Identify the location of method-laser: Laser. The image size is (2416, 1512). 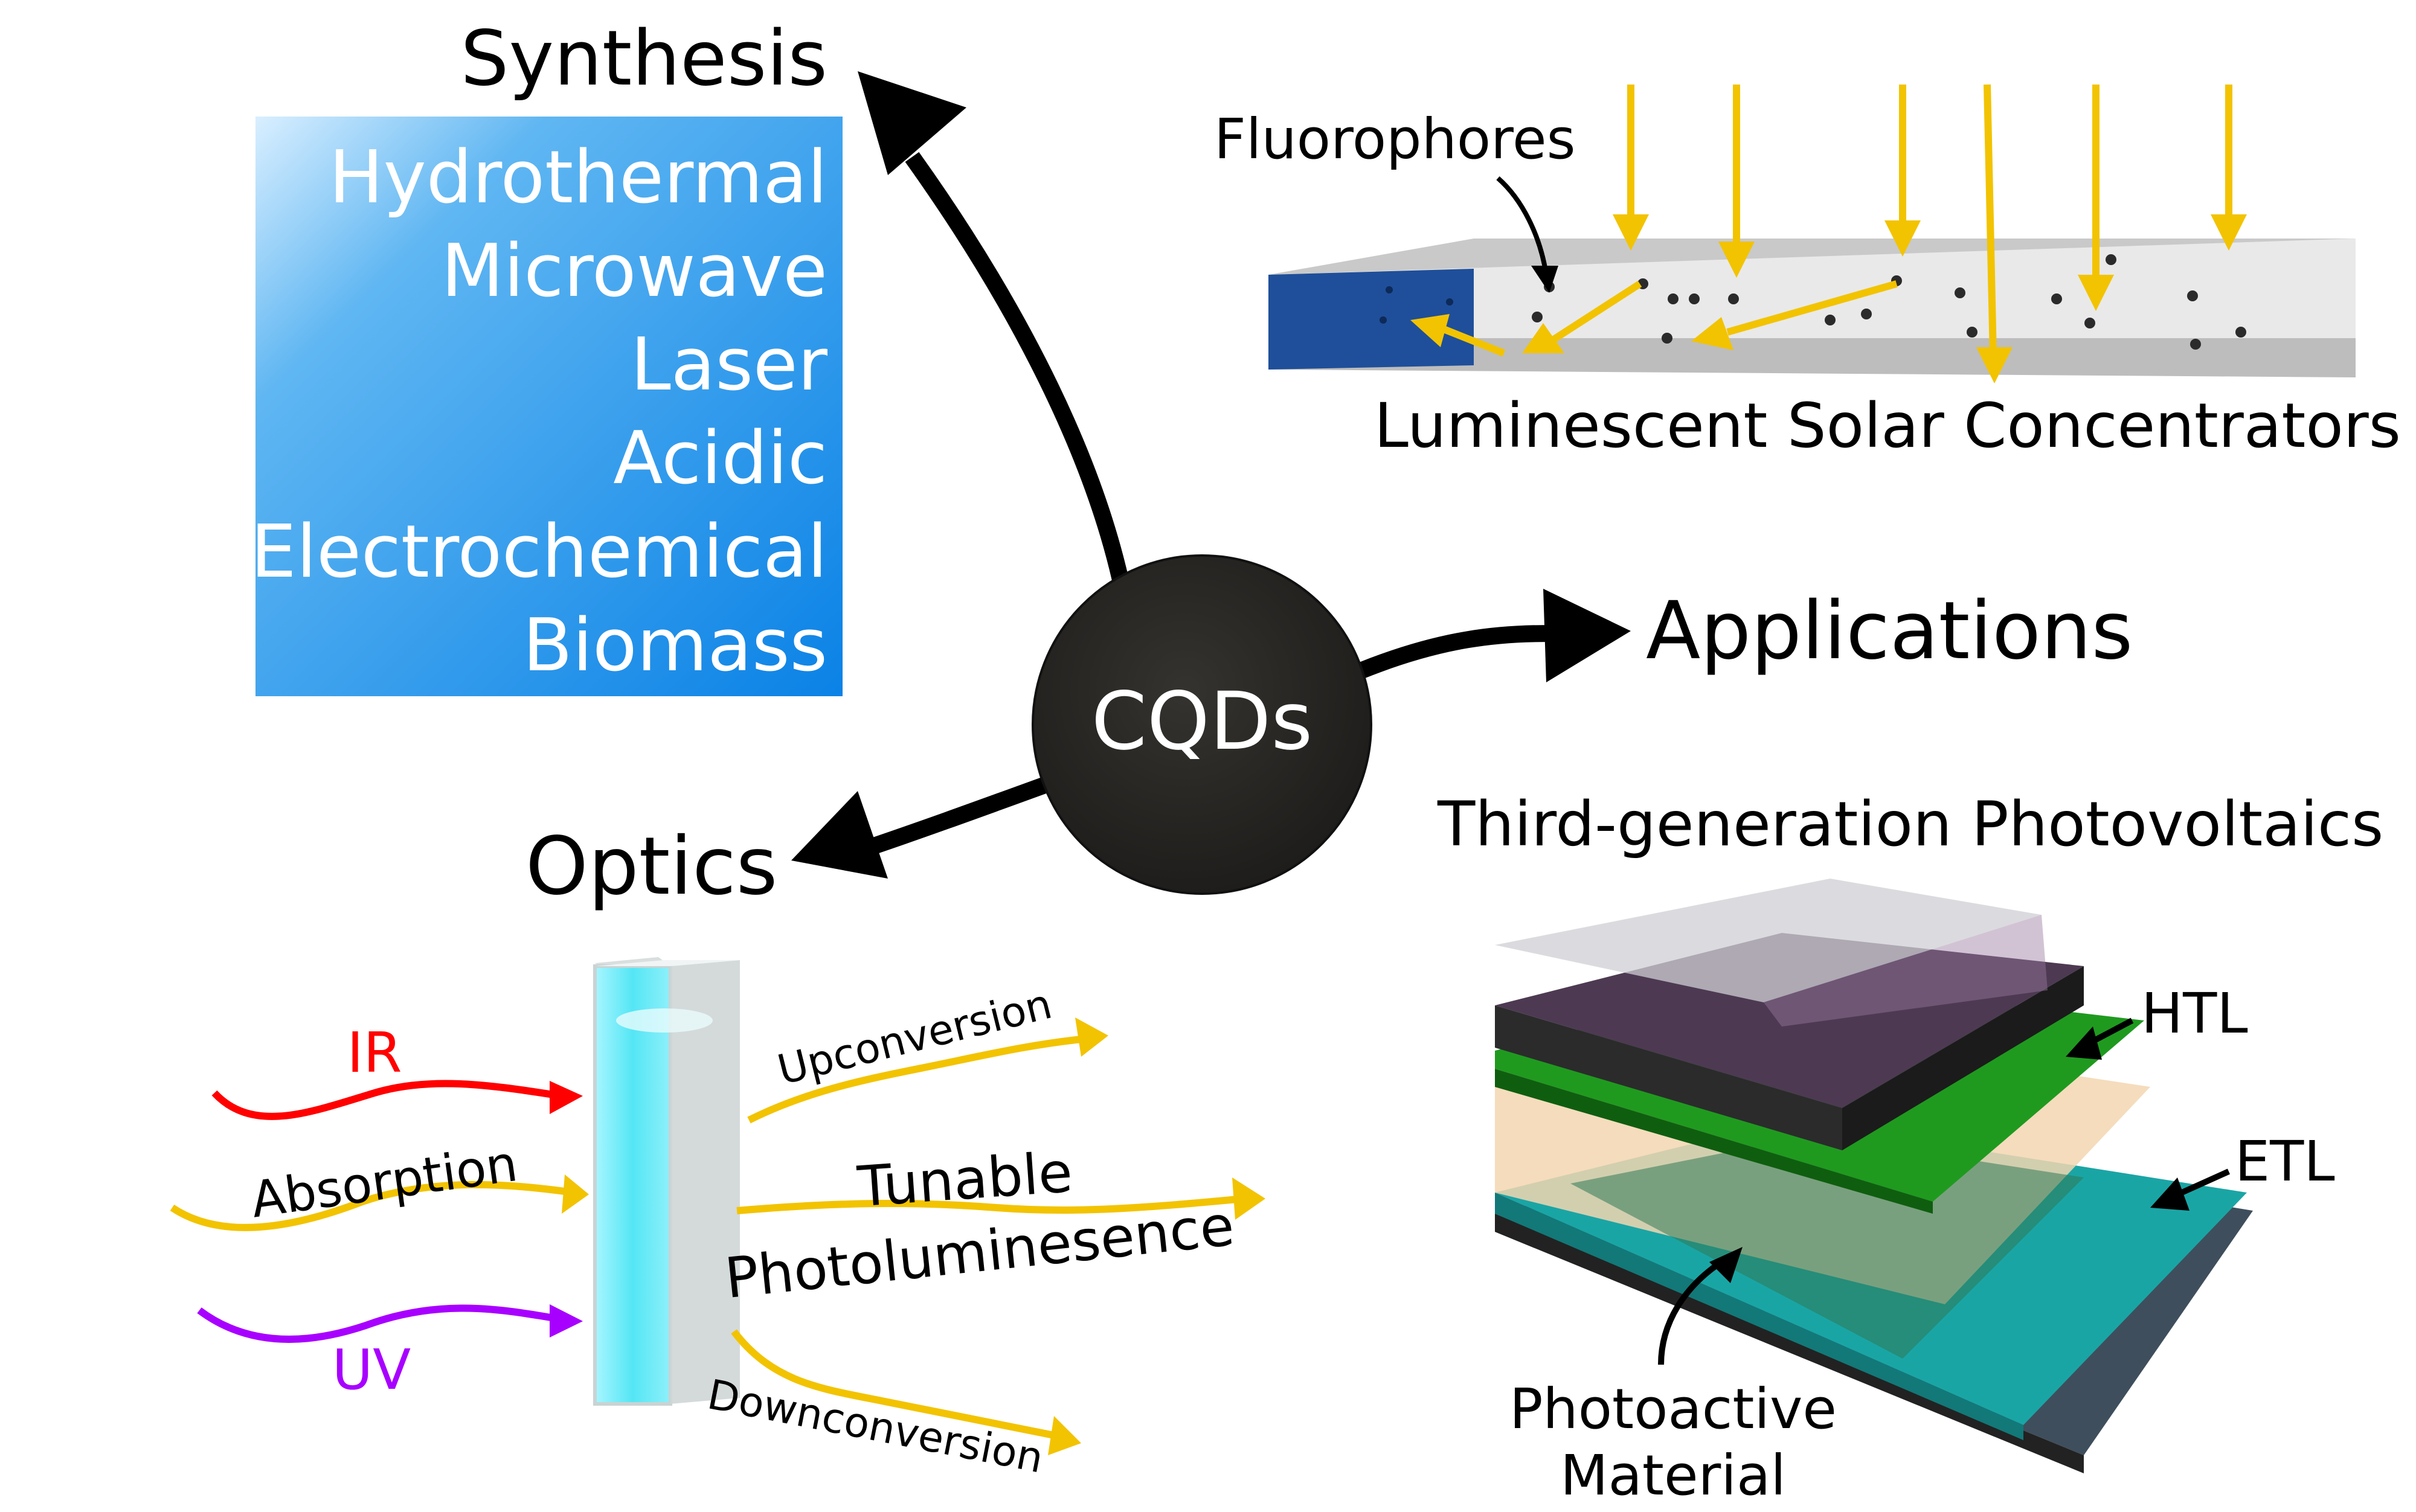
(729, 365).